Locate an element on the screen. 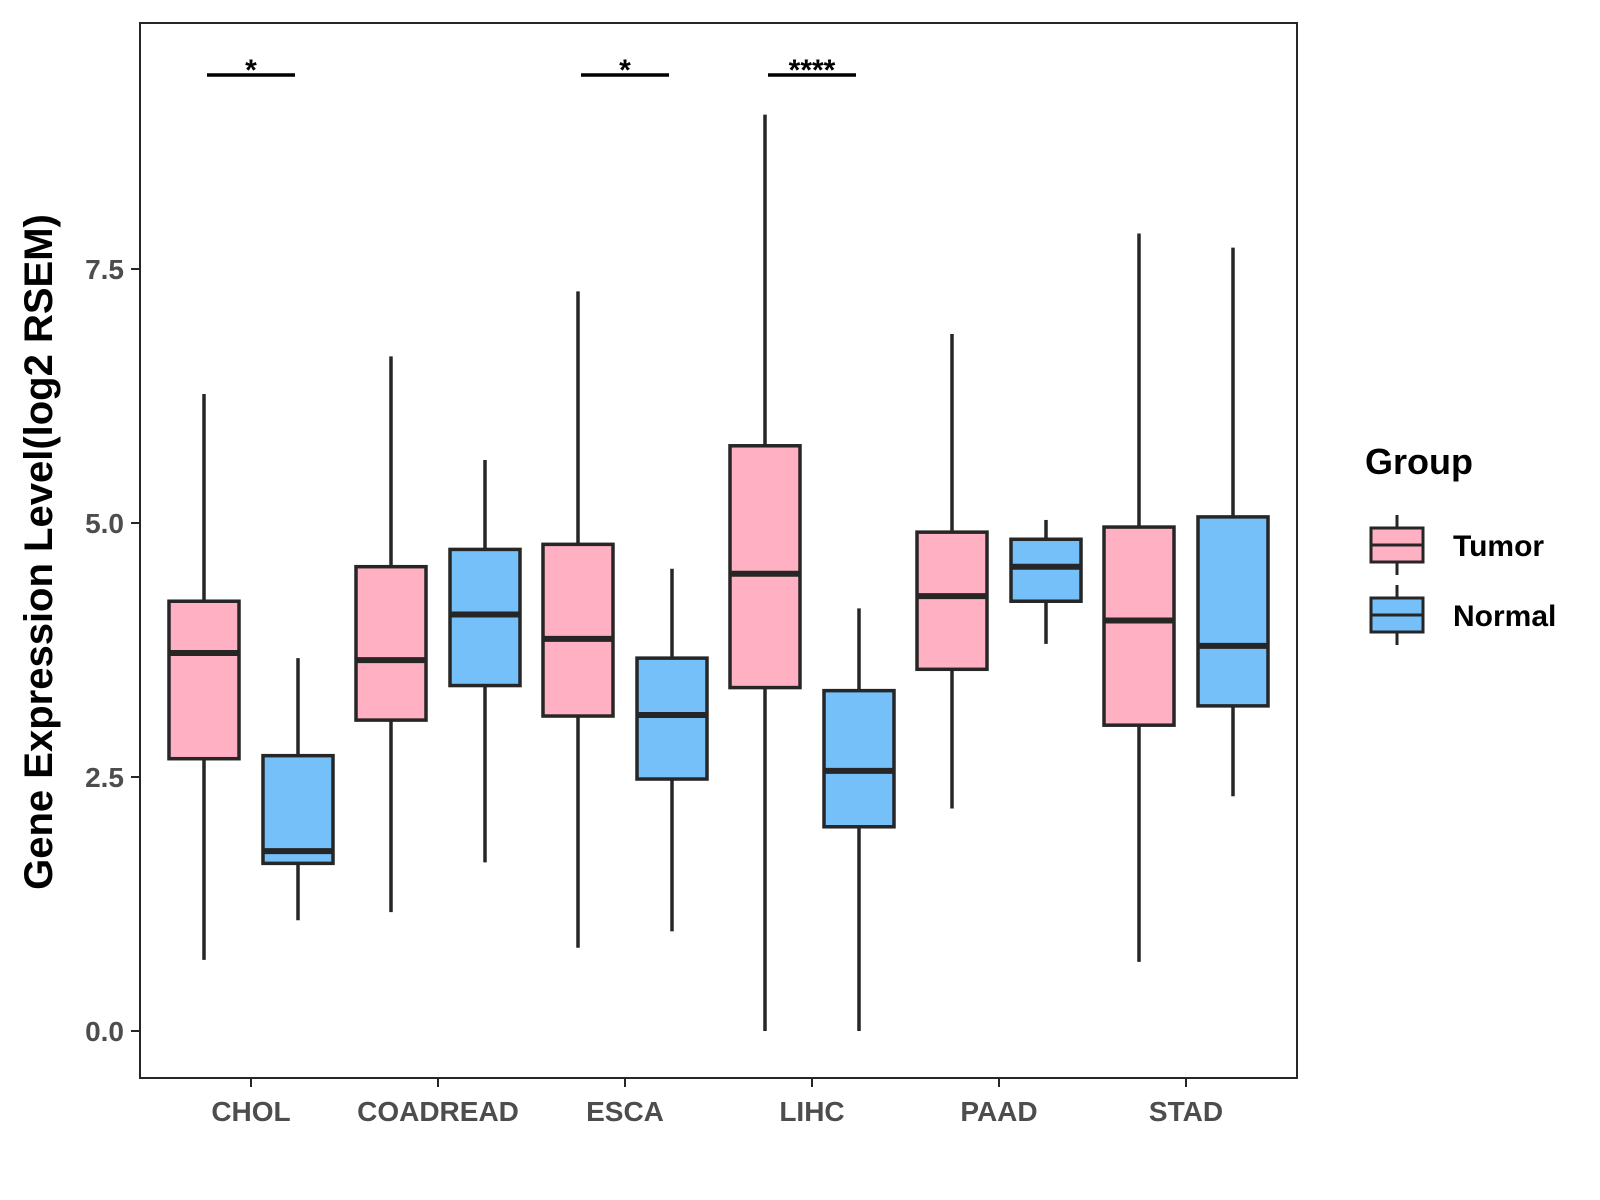  box-tumor-coadread is located at coordinates (391, 634).